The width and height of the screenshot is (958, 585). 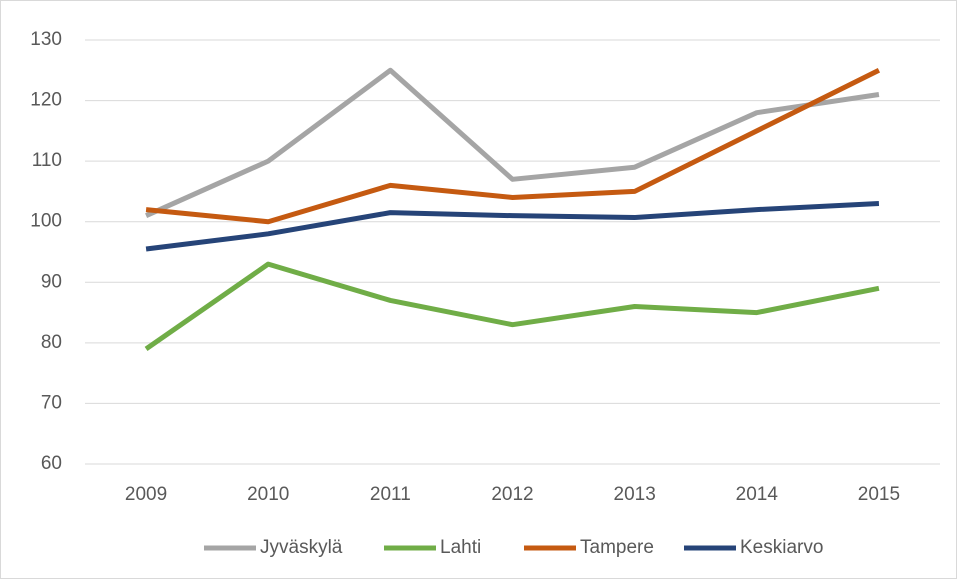 I want to click on legend-label: Jyväskylä, so click(x=301, y=547).